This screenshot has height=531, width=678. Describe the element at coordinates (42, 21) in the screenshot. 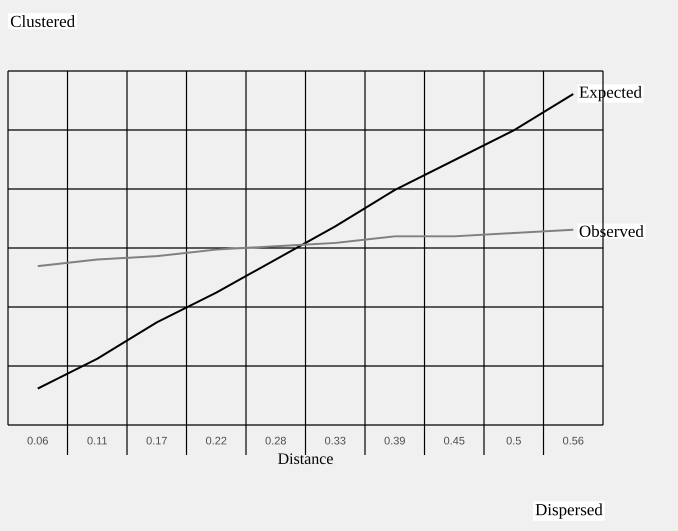

I see `text: Clustered` at that location.